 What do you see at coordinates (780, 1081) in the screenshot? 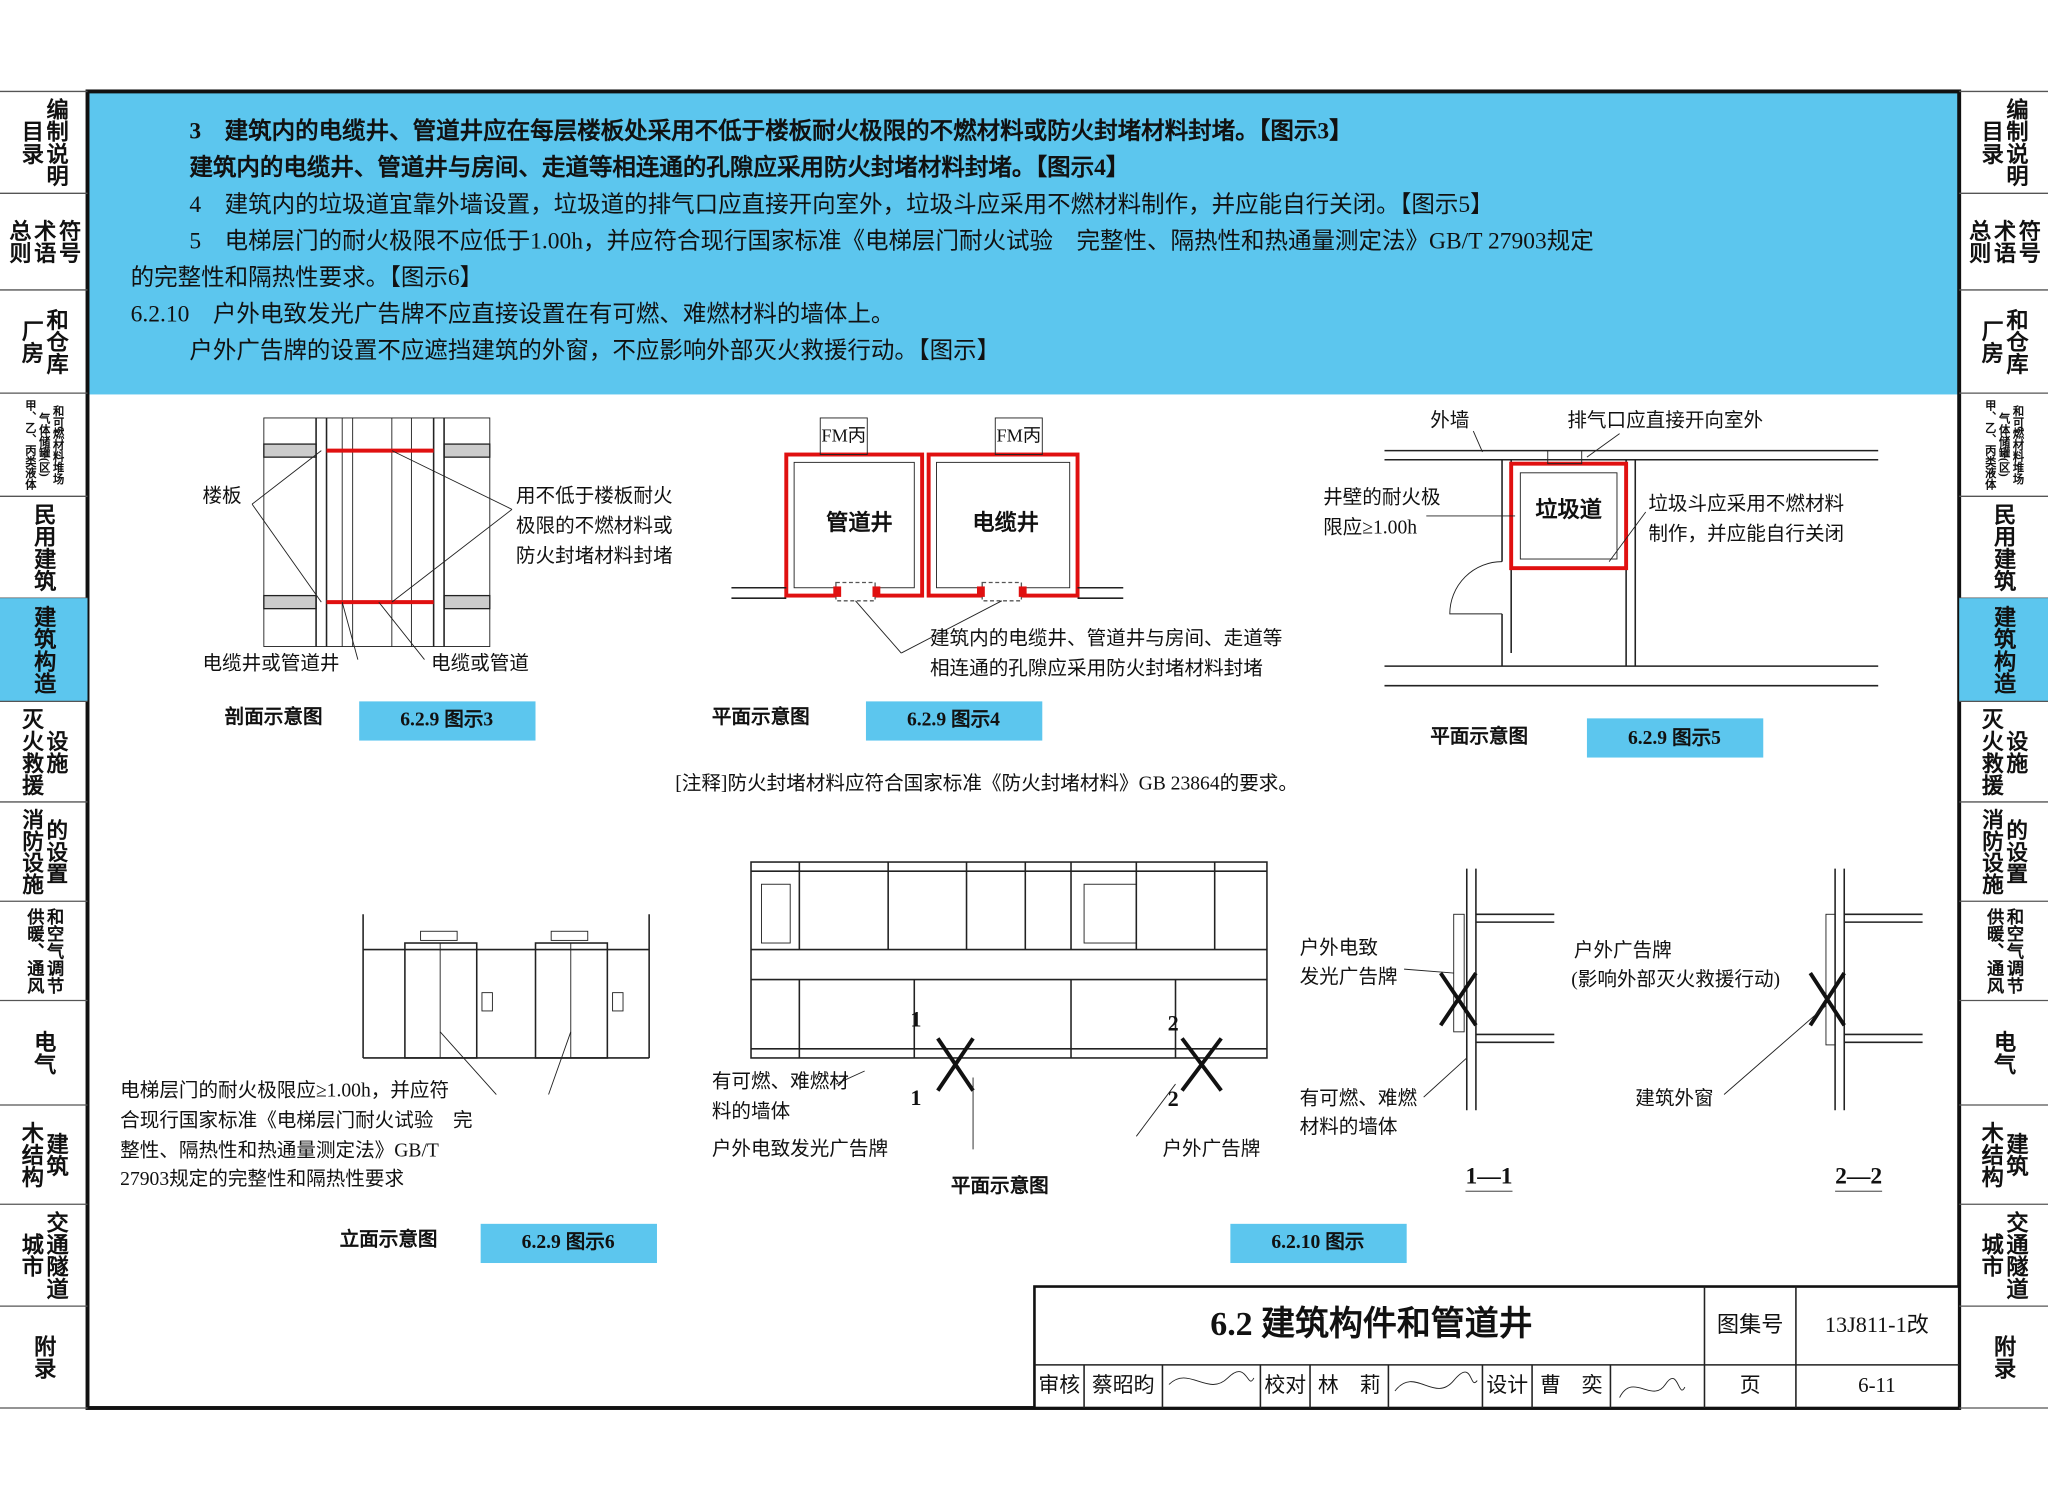
I see `figure-6210-text: 有可燃、难燃材` at bounding box center [780, 1081].